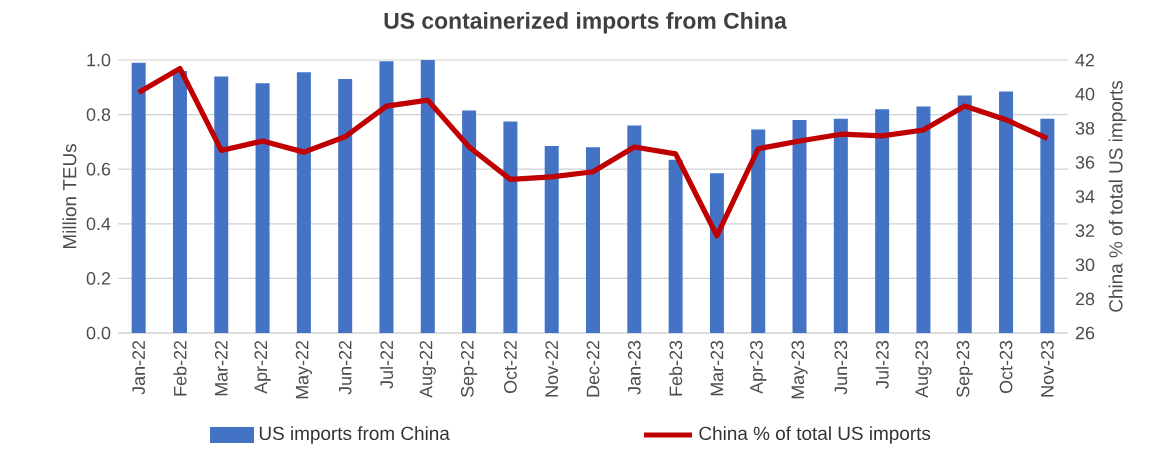  Describe the element at coordinates (1047, 368) in the screenshot. I see `x-tick-label: Nov-23` at that location.